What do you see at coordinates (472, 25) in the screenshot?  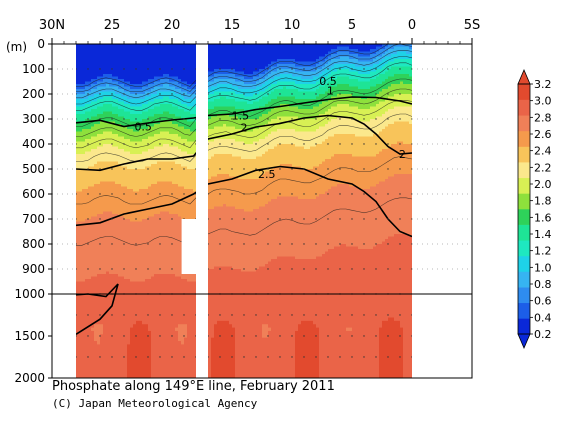 I see `x-tick-label: 5S` at bounding box center [472, 25].